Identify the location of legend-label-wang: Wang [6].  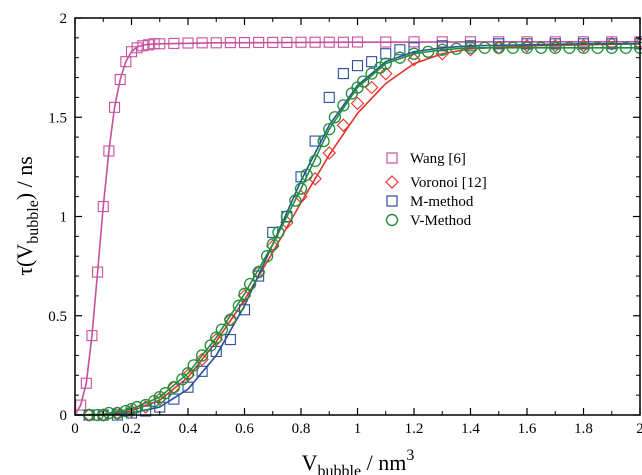
(438, 159).